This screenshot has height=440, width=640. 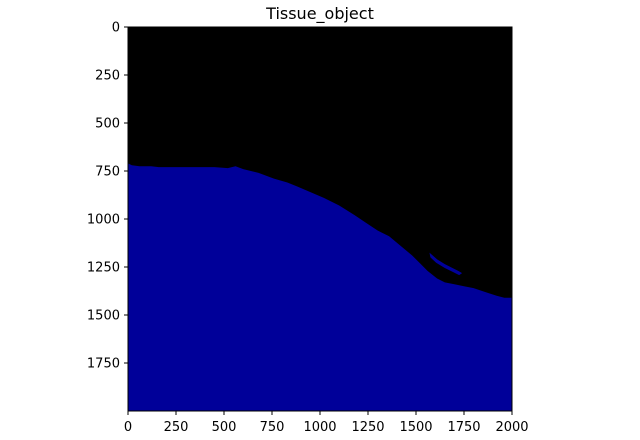 I want to click on x-tick-label: 250, so click(x=176, y=427).